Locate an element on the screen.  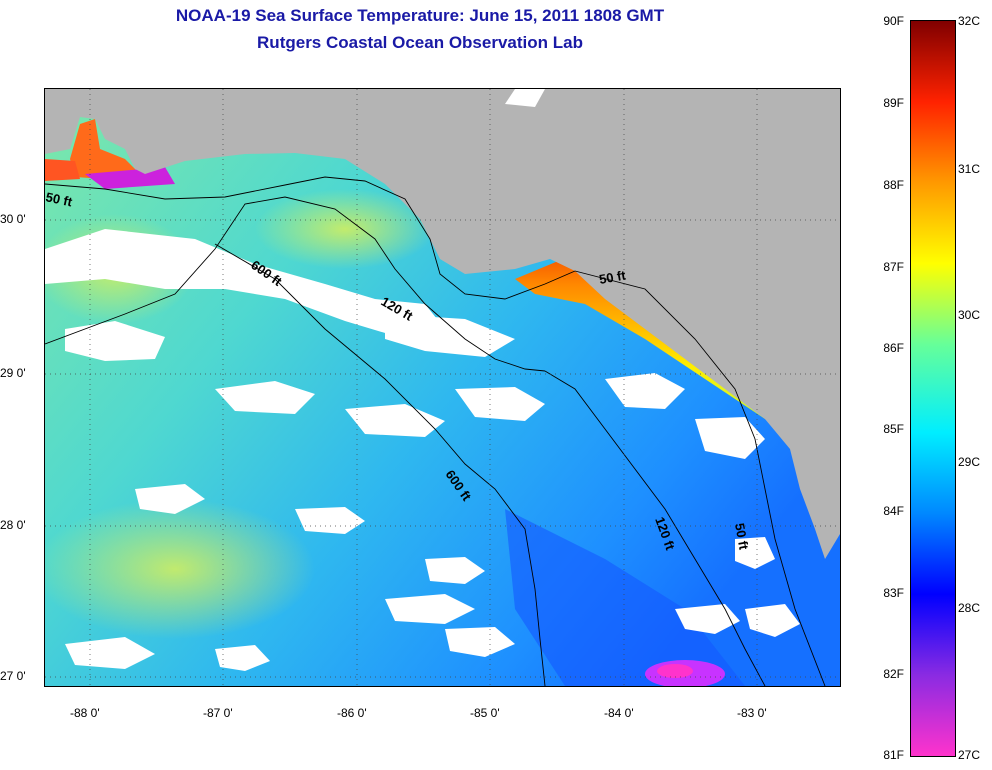
contour-label-50ft-nw: 50 ft is located at coordinates (59, 199).